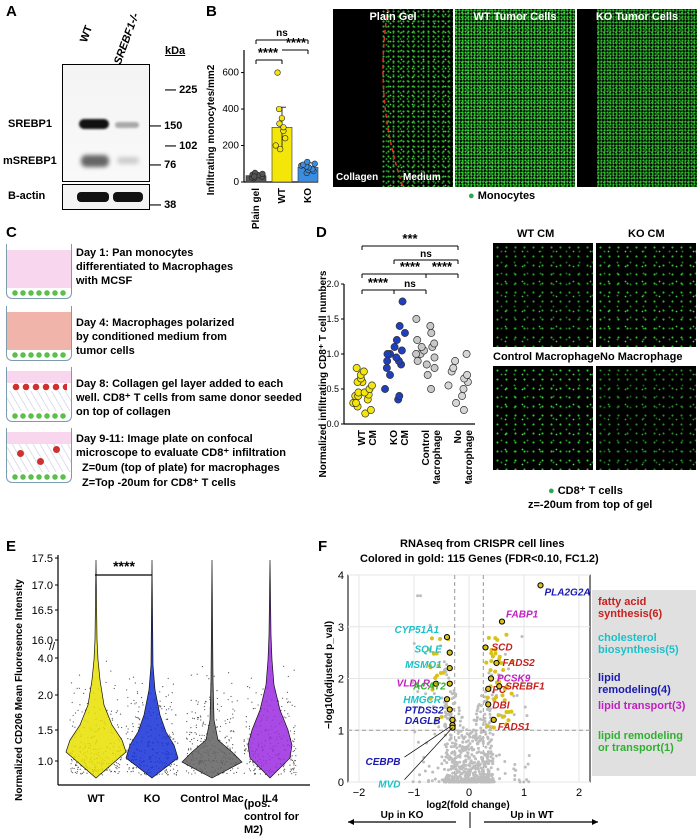  What do you see at coordinates (422, 700) in the screenshot?
I see `gene-label: HMGCR` at bounding box center [422, 700].